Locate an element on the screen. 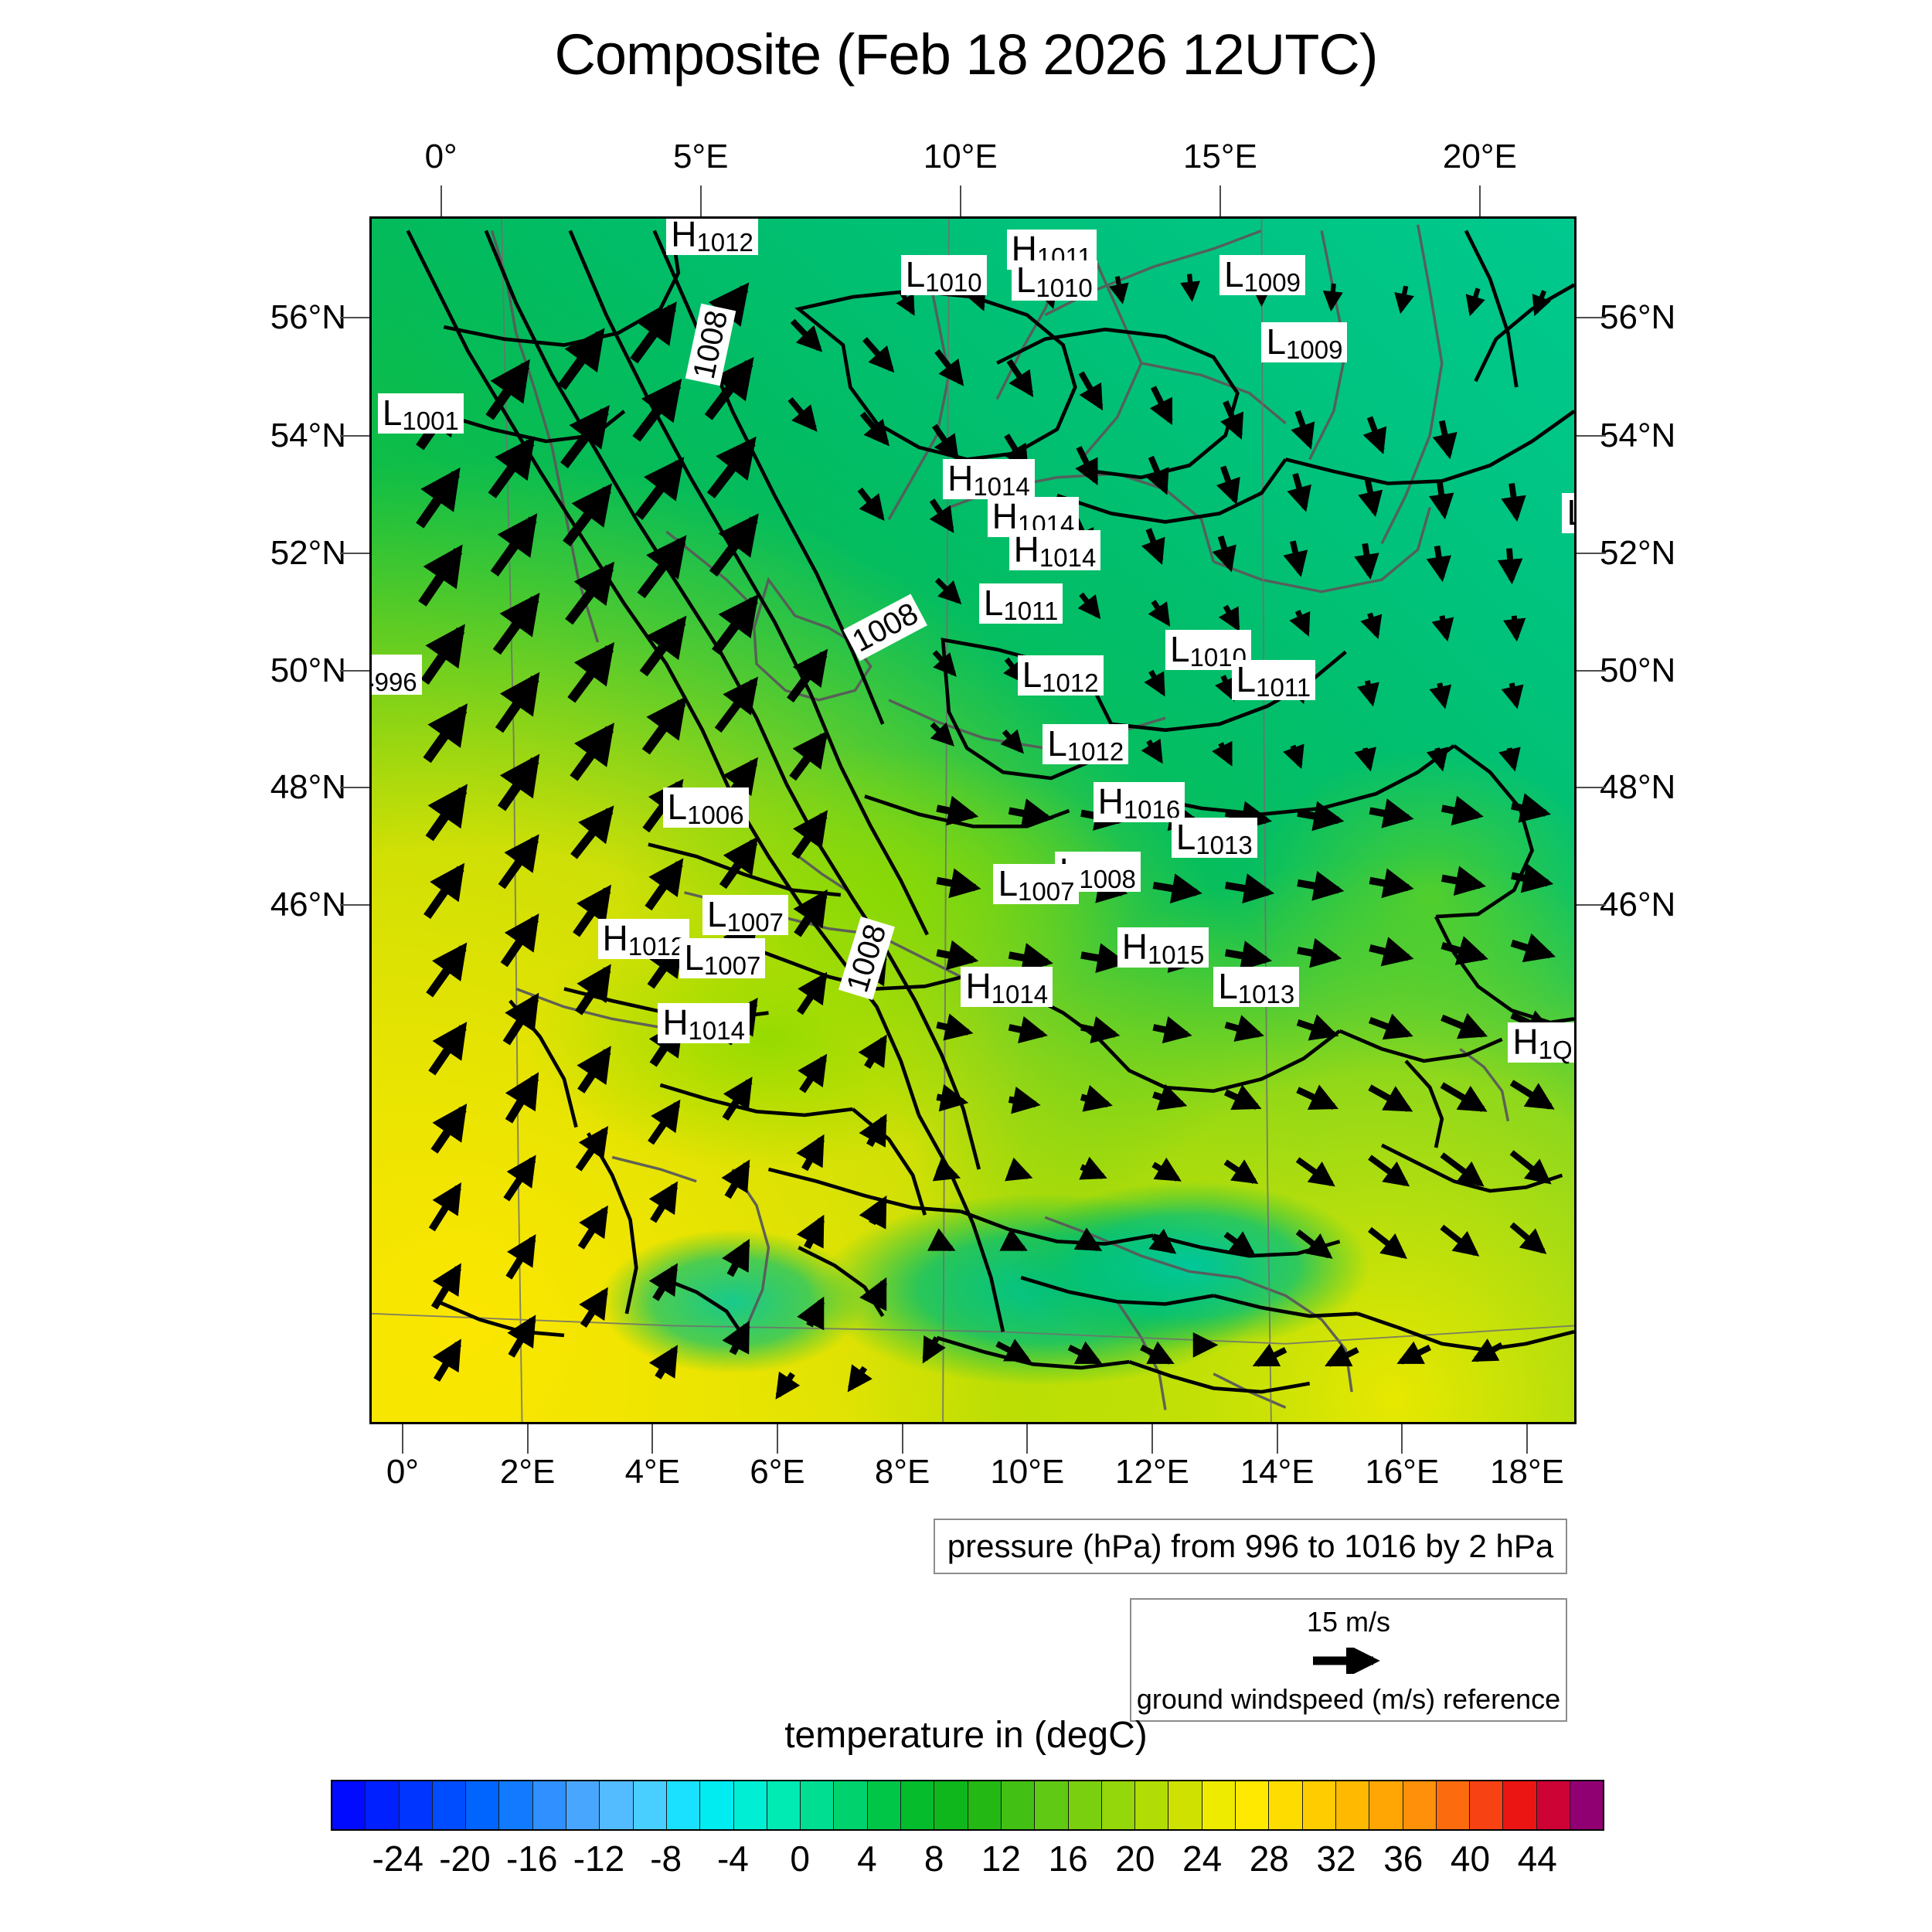 The width and height of the screenshot is (1932, 1932). colorbar-tick-6: 0 is located at coordinates (800, 1858).